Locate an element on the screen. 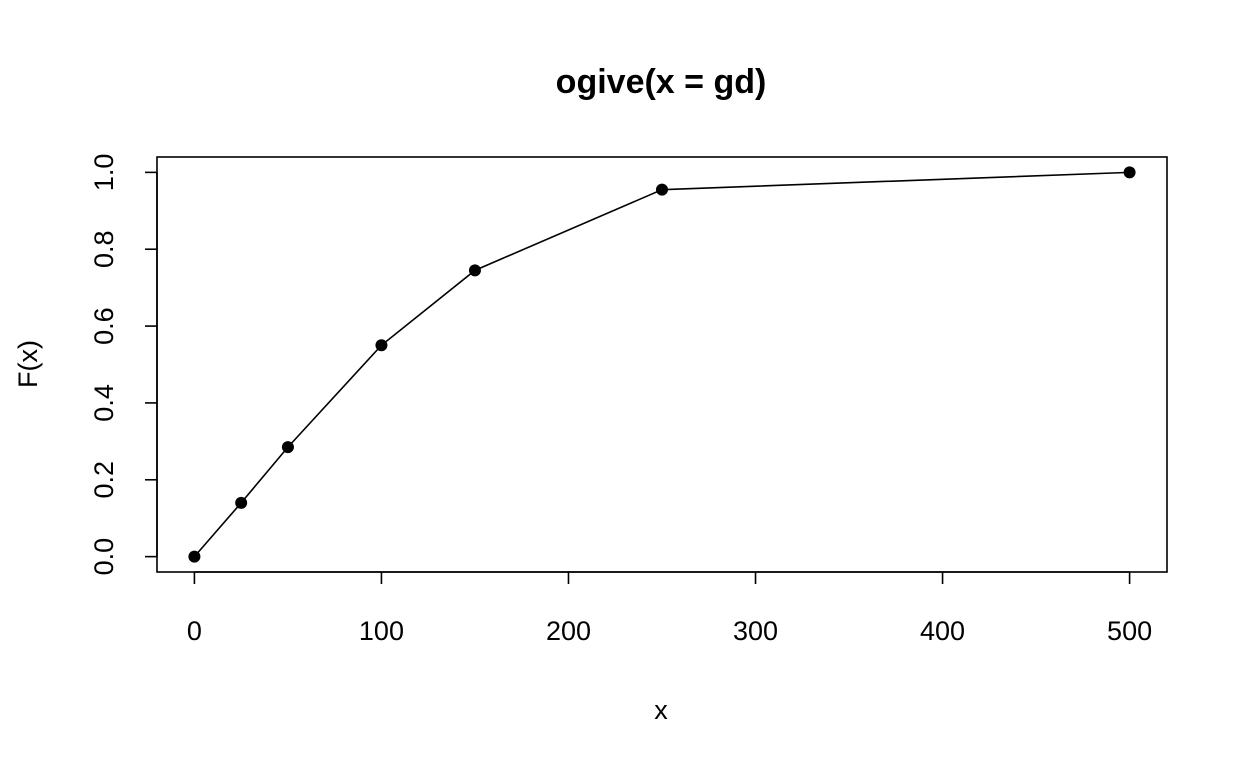 The height and width of the screenshot is (768, 1248). x-tick-label: 100 is located at coordinates (381, 631).